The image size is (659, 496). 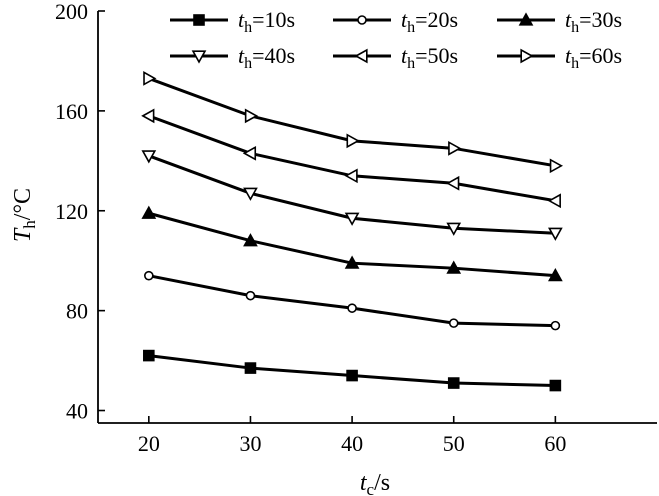 I want to click on legend-item: th=60s, so click(x=559, y=57).